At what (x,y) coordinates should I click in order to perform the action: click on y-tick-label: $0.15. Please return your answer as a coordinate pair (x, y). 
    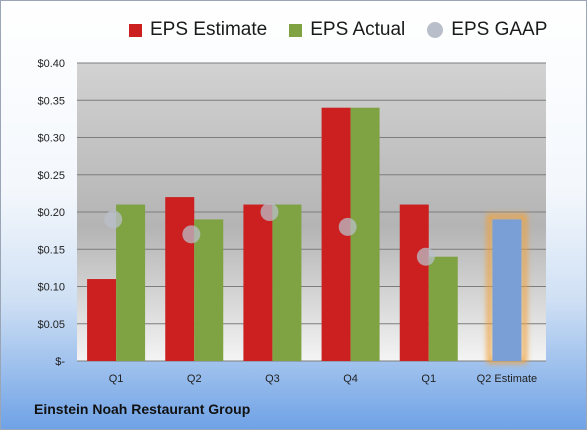
    Looking at the image, I should click on (51, 250).